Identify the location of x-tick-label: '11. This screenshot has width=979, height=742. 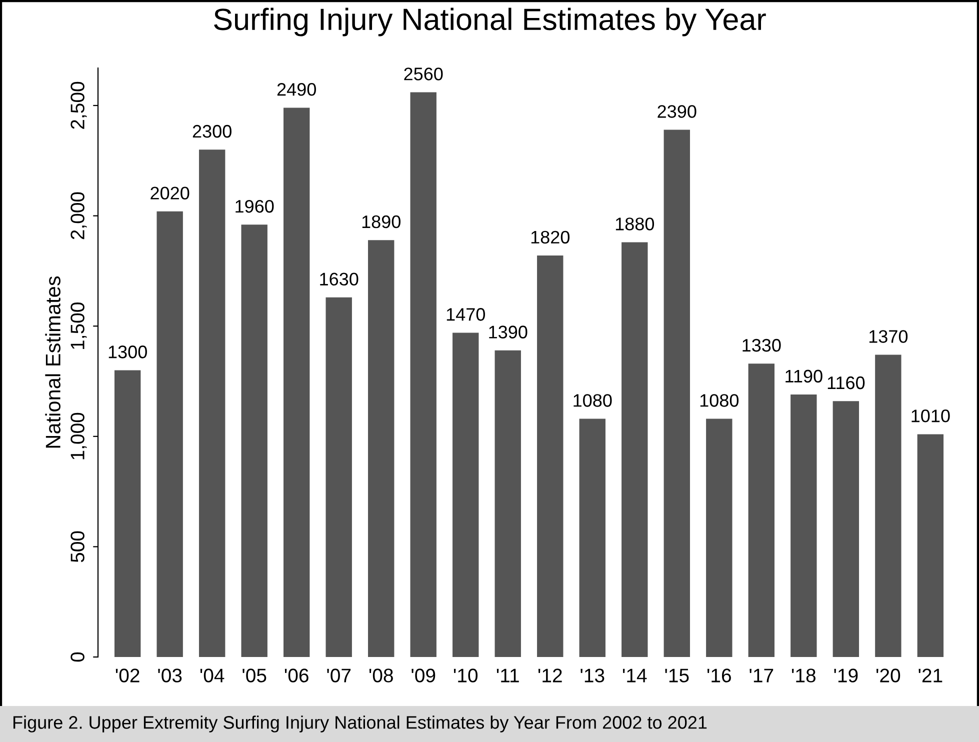
(507, 675).